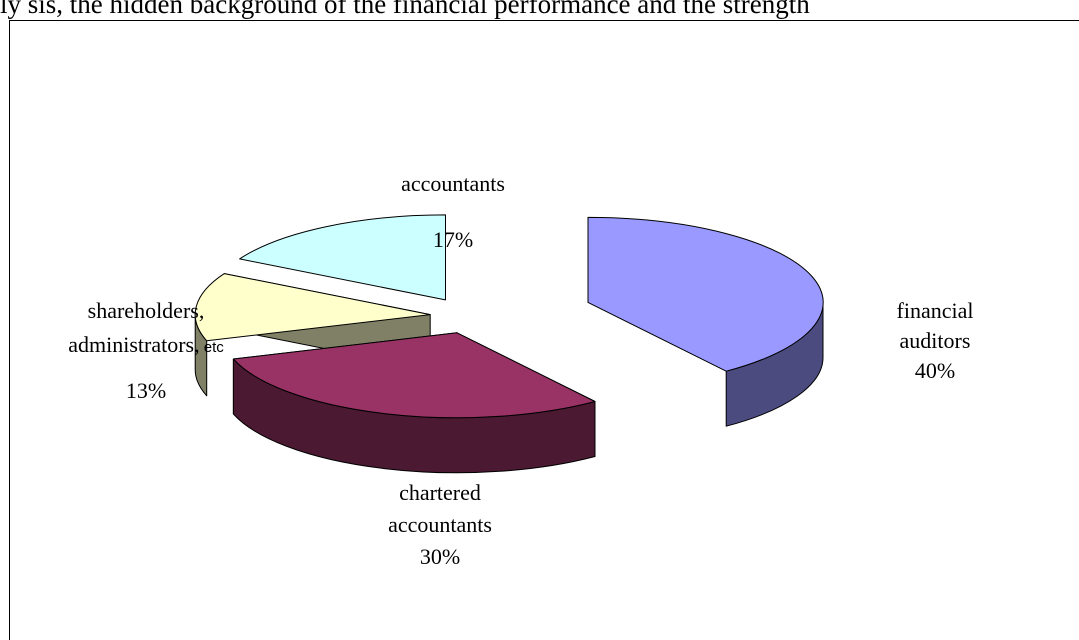 The width and height of the screenshot is (1079, 640). What do you see at coordinates (935, 310) in the screenshot?
I see `slice-label-0-line-0: financial` at bounding box center [935, 310].